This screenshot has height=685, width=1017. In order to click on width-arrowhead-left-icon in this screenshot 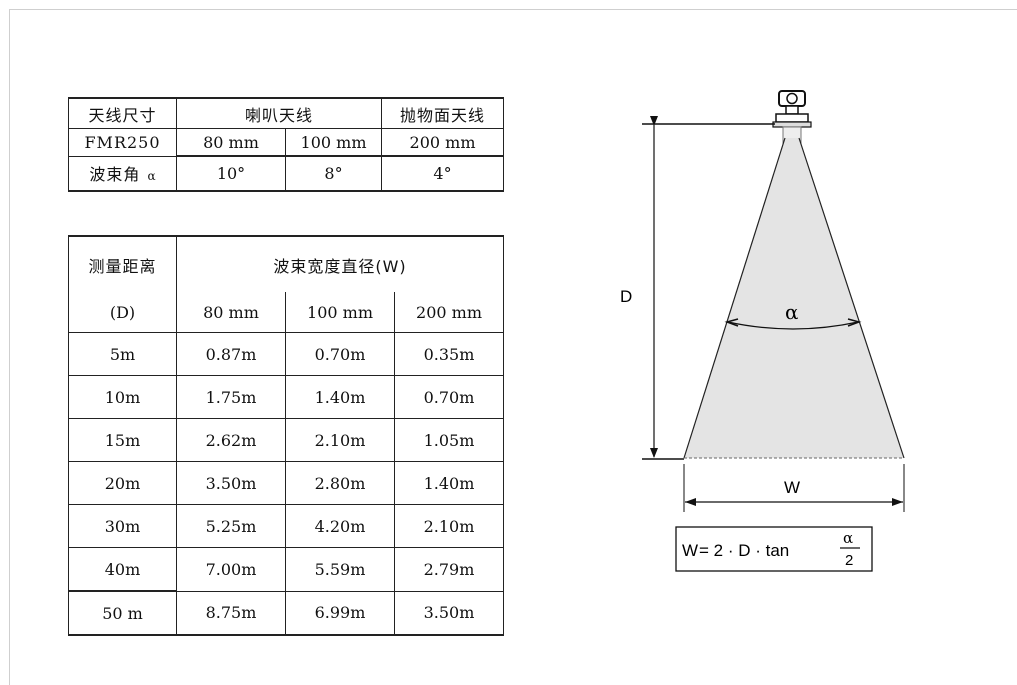, I will do `click(690, 502)`.